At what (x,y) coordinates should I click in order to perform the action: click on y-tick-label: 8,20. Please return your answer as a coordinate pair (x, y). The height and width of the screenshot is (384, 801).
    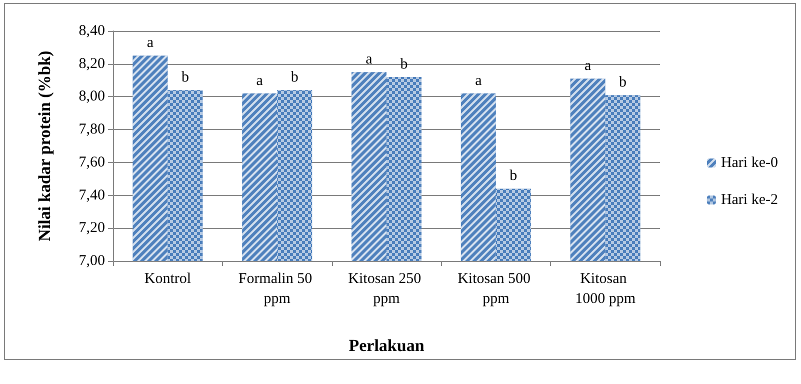
    Looking at the image, I should click on (91, 64).